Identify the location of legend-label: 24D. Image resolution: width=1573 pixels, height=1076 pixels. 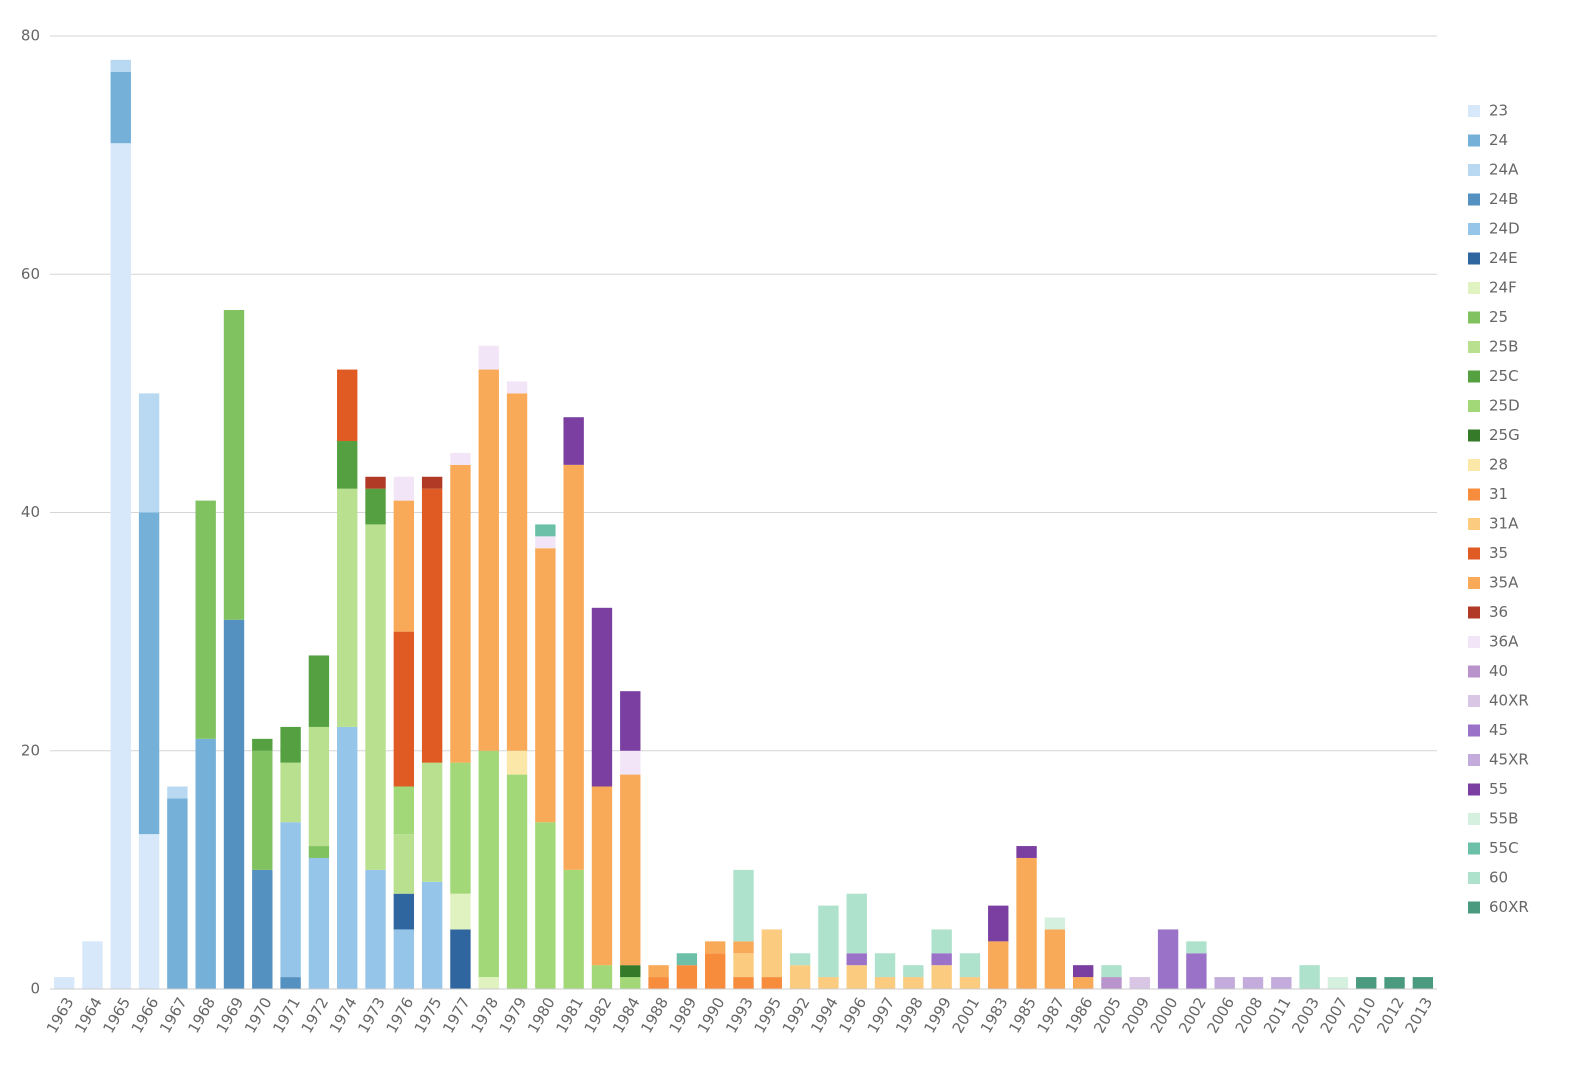
(1504, 229).